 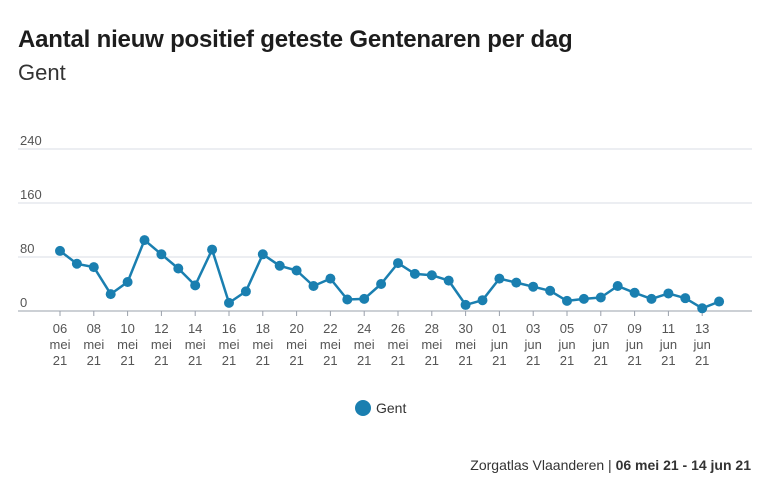 I want to click on y-tick-label: 240, so click(x=31, y=140).